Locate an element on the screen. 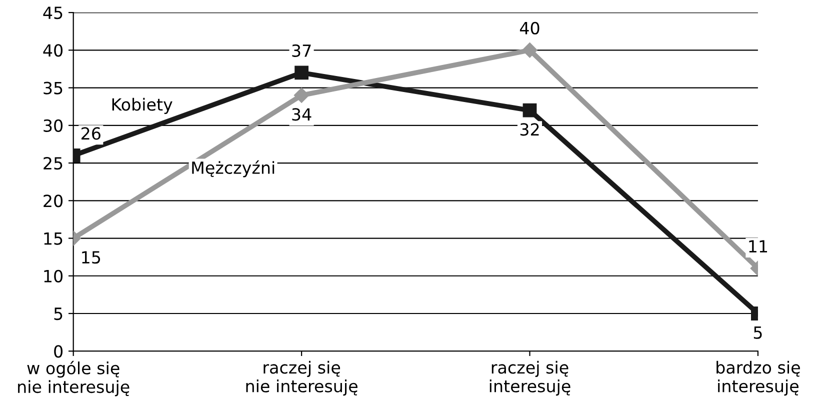 This screenshot has height=418, width=815. y-tick-label: 20 is located at coordinates (53, 201).